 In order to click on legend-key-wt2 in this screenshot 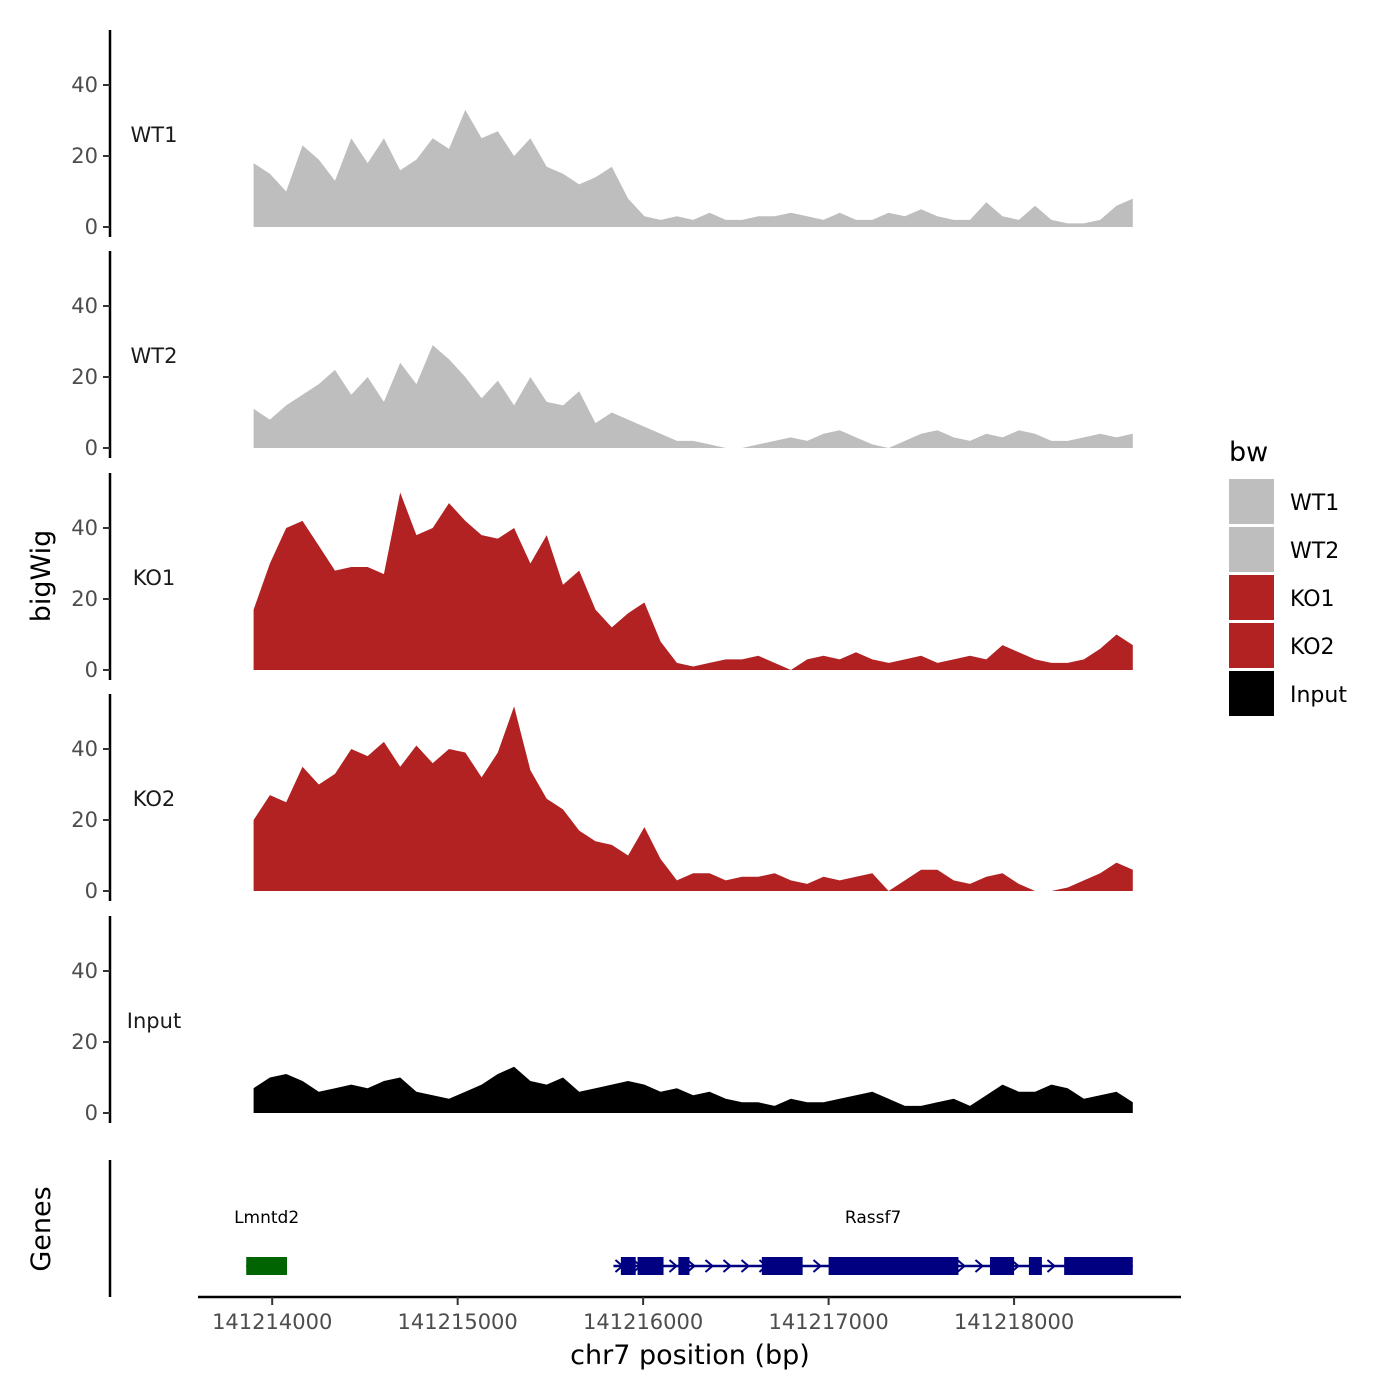, I will do `click(1251, 549)`.